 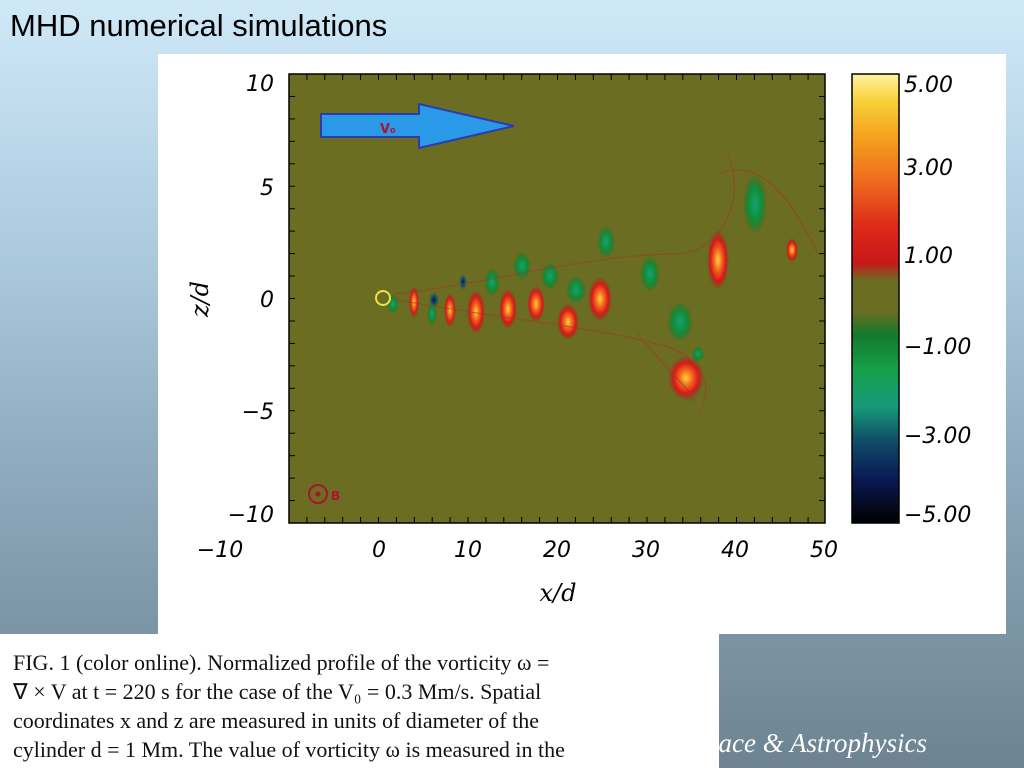 What do you see at coordinates (937, 436) in the screenshot?
I see `colorbar-label: −3.00` at bounding box center [937, 436].